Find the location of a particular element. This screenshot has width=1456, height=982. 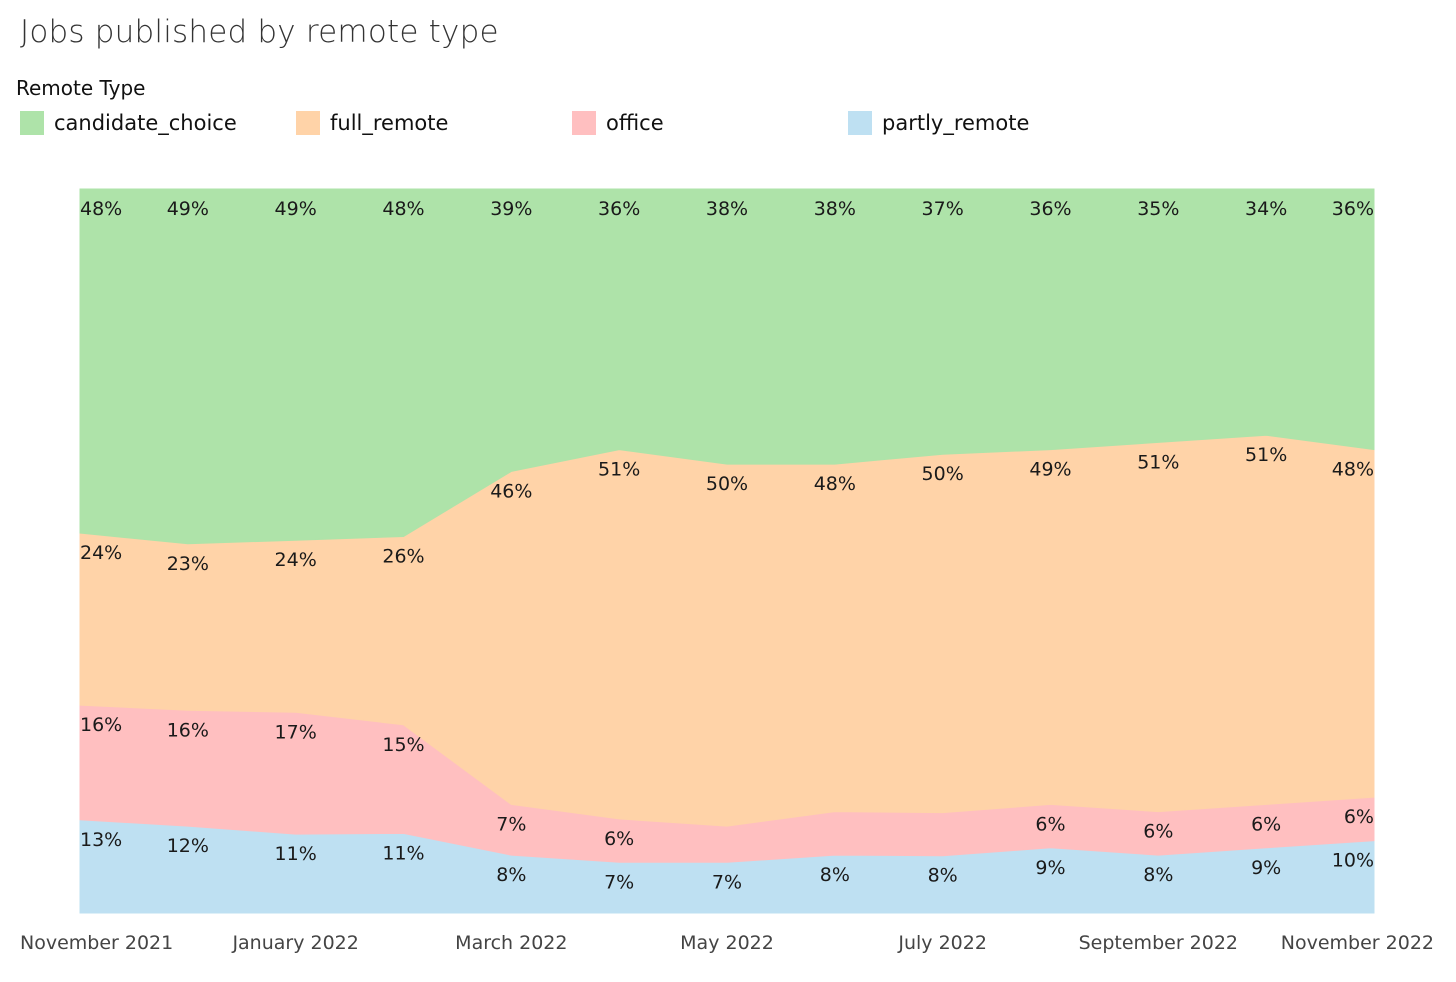

data-label-full-remote: 46% is located at coordinates (511, 491).